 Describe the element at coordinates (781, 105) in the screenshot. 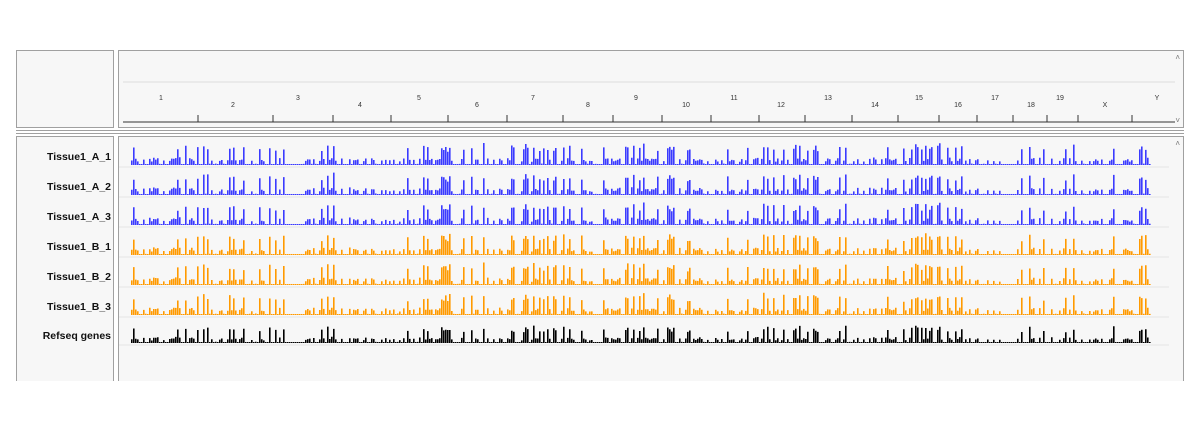

I see `chromosome-label: 12` at that location.